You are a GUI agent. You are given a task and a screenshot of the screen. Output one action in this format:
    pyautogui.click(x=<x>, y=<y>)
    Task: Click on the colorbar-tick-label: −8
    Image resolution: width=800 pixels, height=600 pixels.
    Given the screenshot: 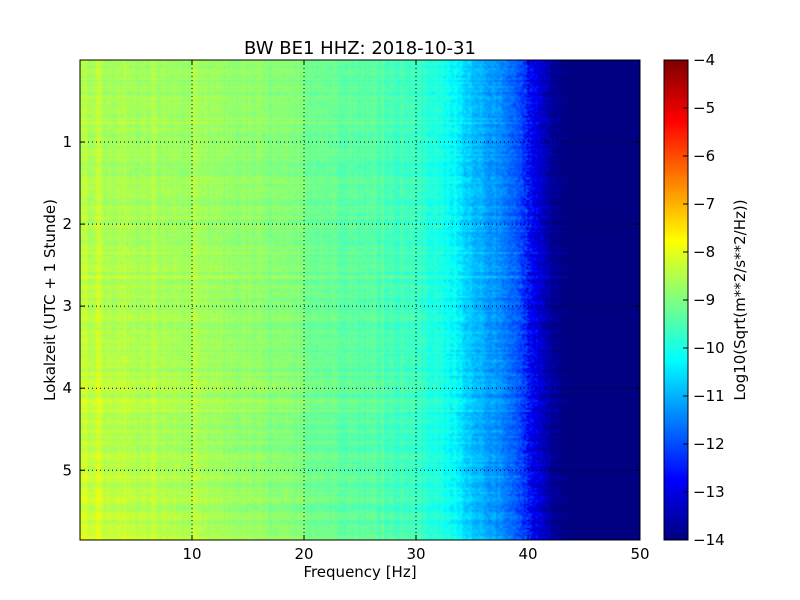 What is the action you would take?
    pyautogui.click(x=704, y=252)
    